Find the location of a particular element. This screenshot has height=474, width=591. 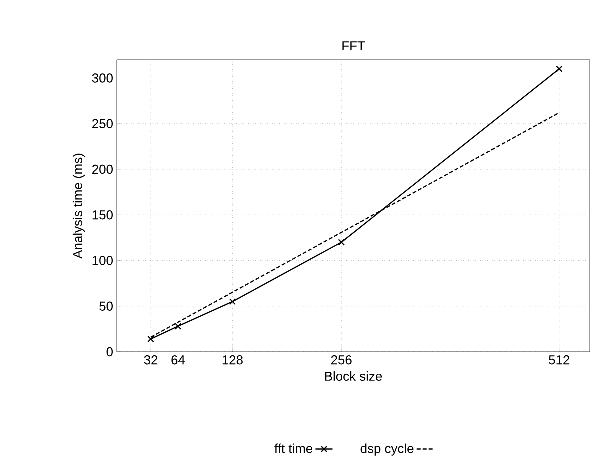

x-tick-label: 32 is located at coordinates (151, 360).